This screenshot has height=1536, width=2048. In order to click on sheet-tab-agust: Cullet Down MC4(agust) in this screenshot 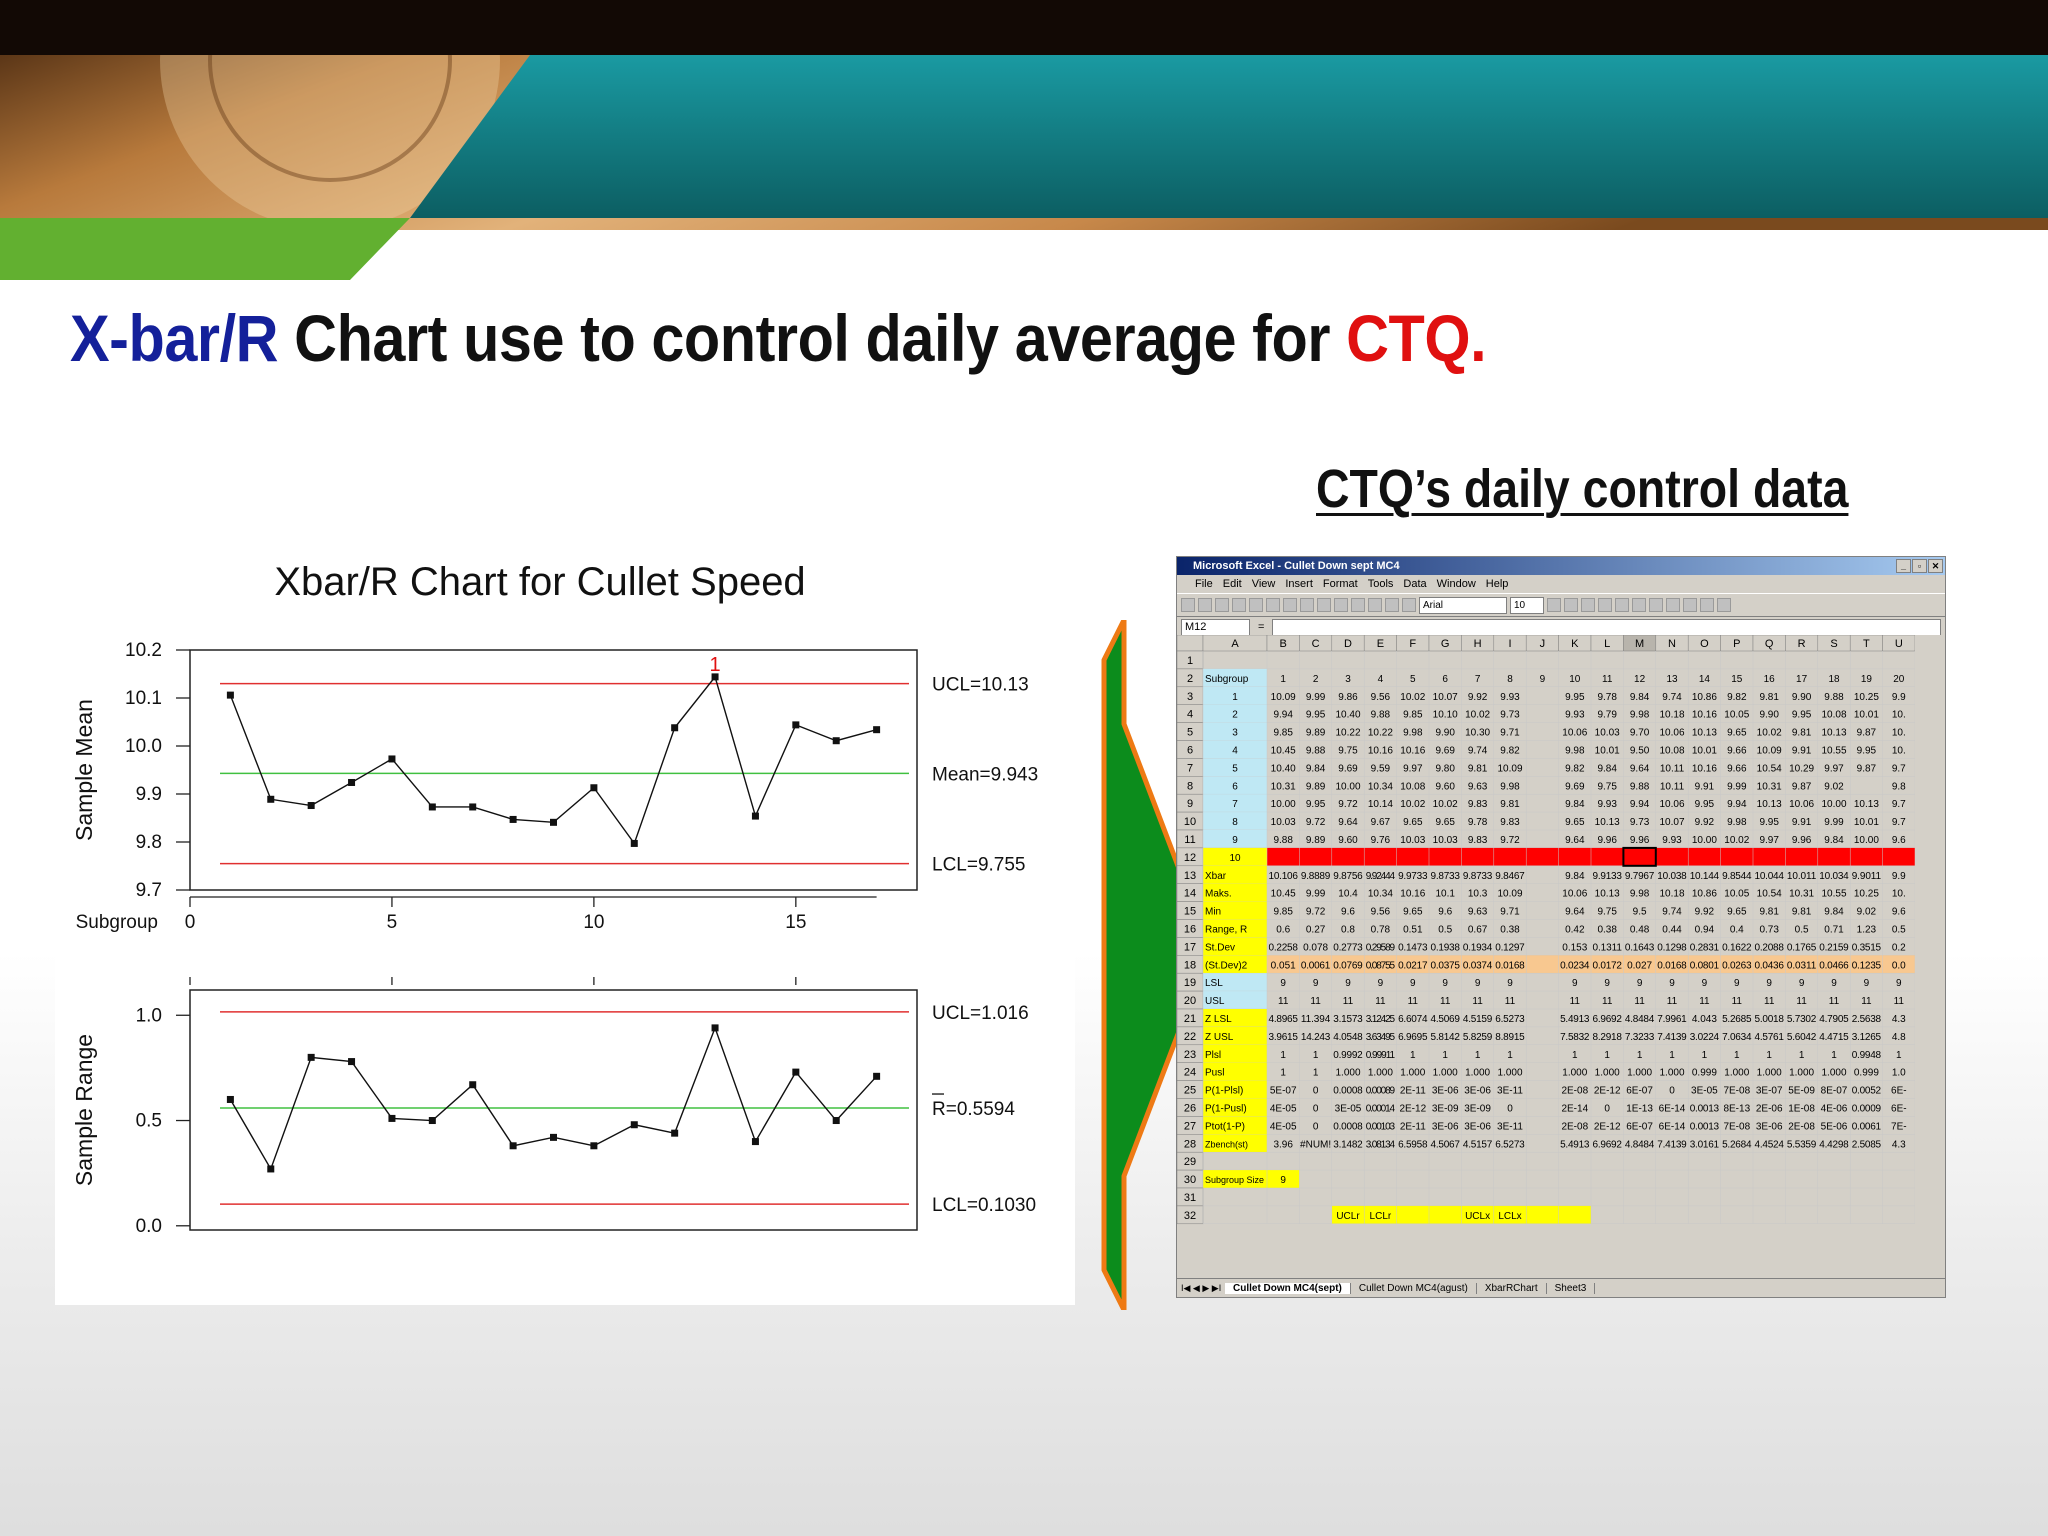, I will do `click(1414, 1288)`.